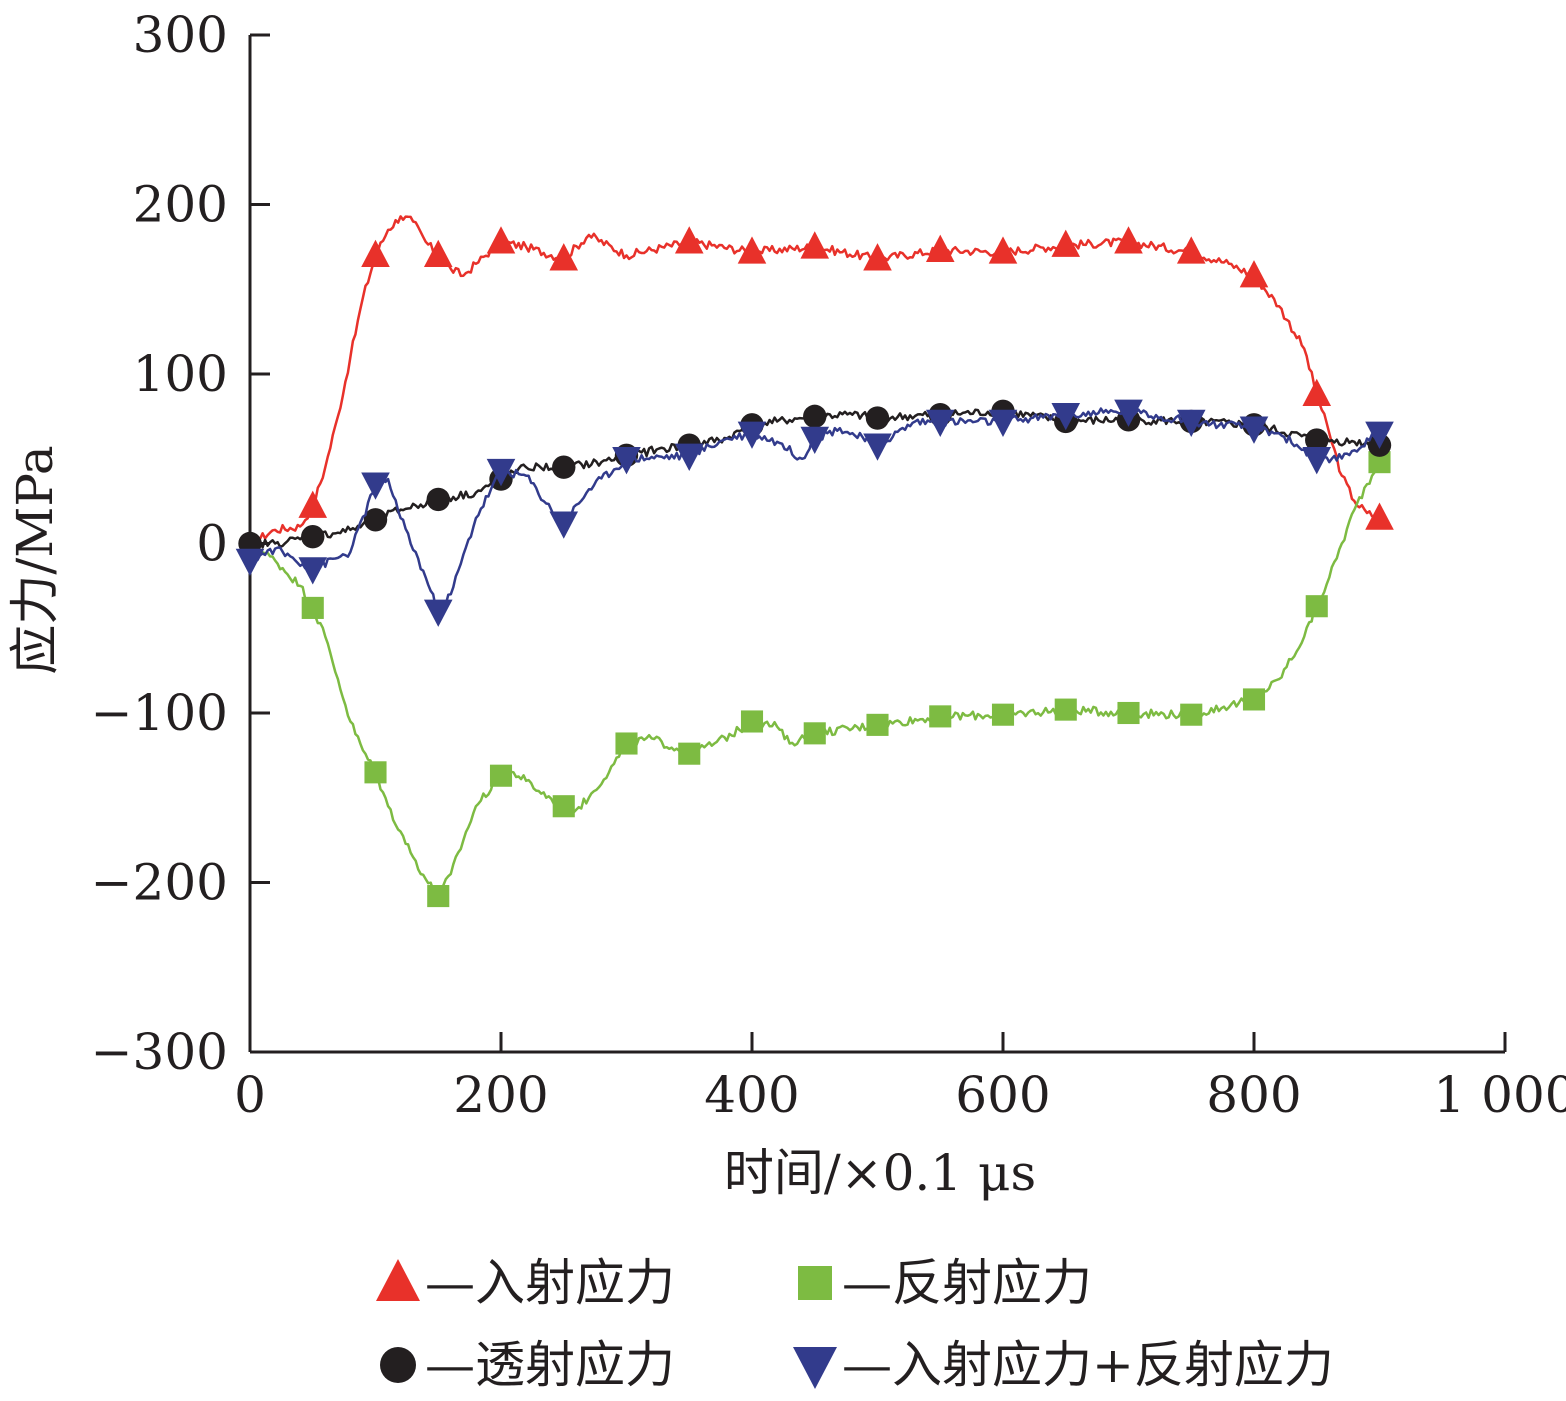 Image resolution: width=1566 pixels, height=1401 pixels. What do you see at coordinates (1499, 1095) in the screenshot?
I see `x-tick-label: 1 000` at bounding box center [1499, 1095].